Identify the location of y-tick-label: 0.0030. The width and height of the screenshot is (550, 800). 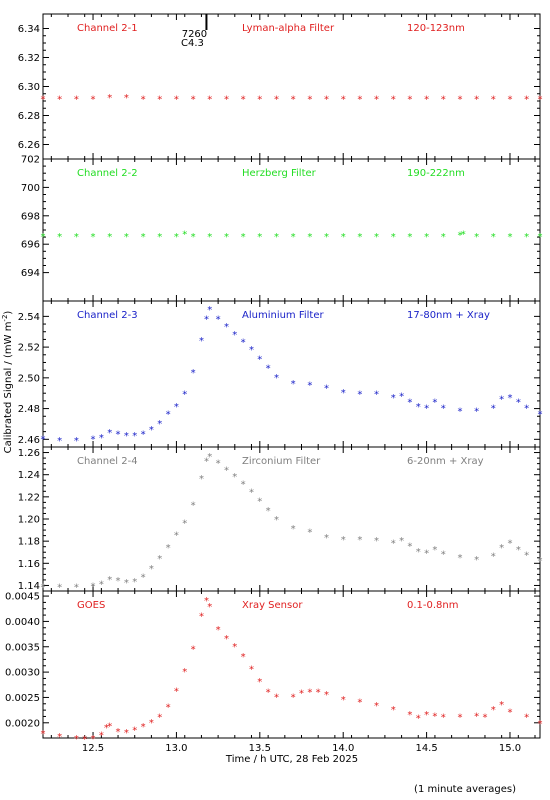
(22, 673).